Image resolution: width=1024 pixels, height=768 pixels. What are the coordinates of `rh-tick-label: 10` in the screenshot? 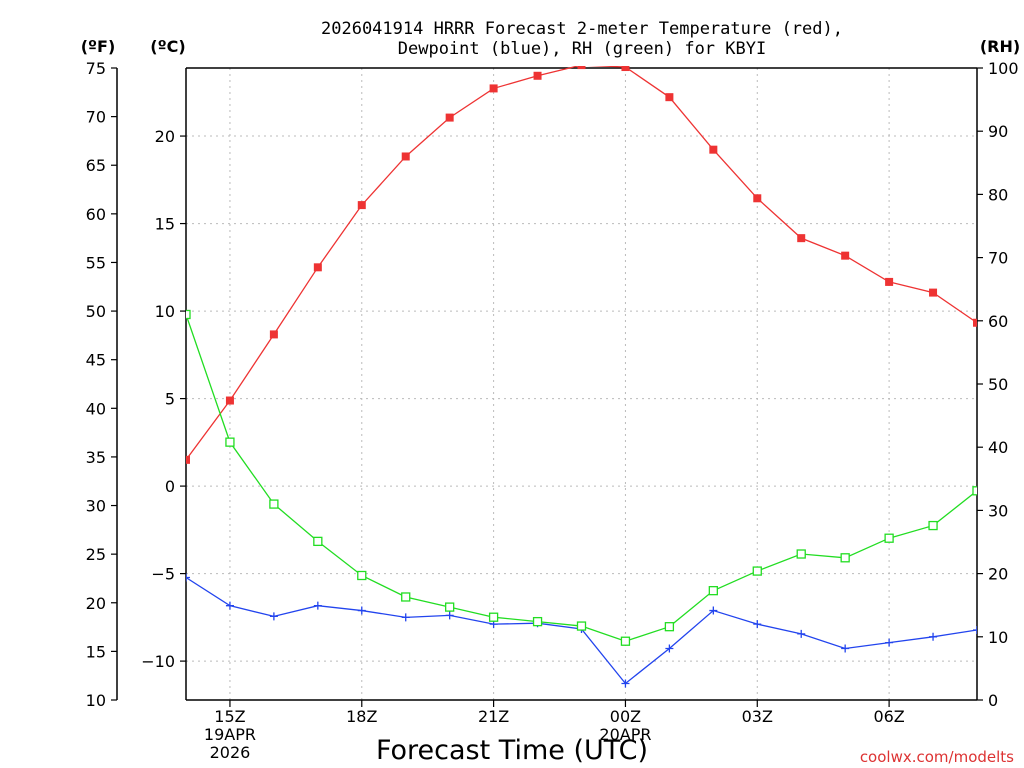 It's located at (998, 637).